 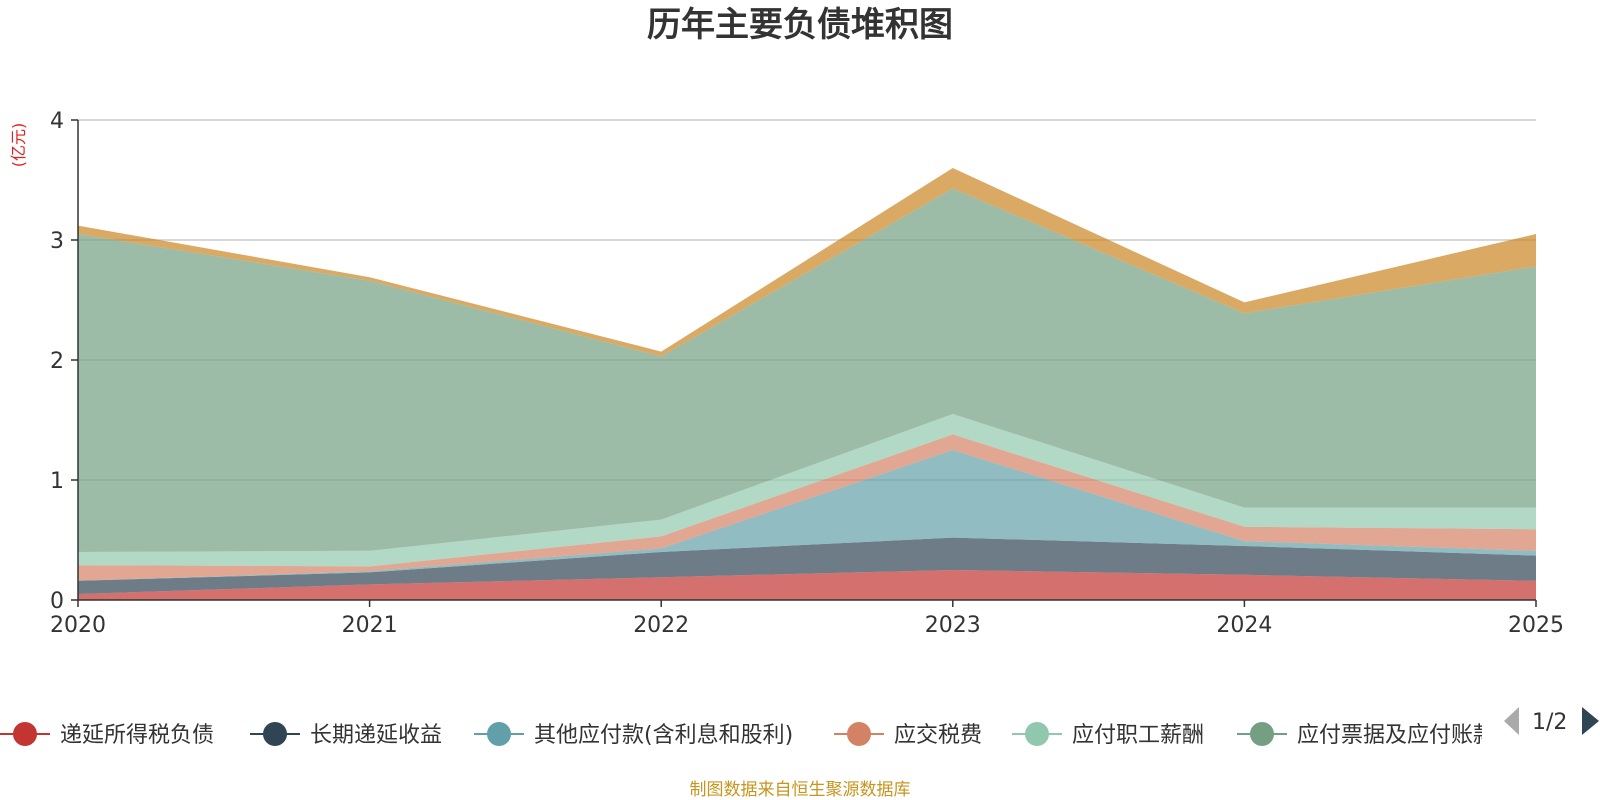 I want to click on legend-item: 应付职工薪酬, so click(x=1108, y=735).